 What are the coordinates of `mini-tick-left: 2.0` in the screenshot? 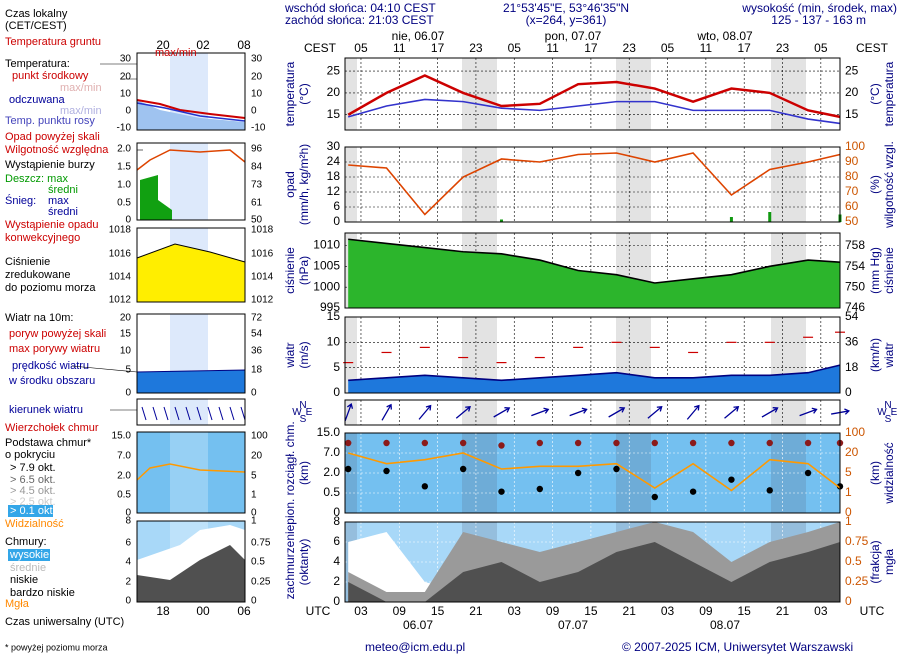 It's located at (124, 149).